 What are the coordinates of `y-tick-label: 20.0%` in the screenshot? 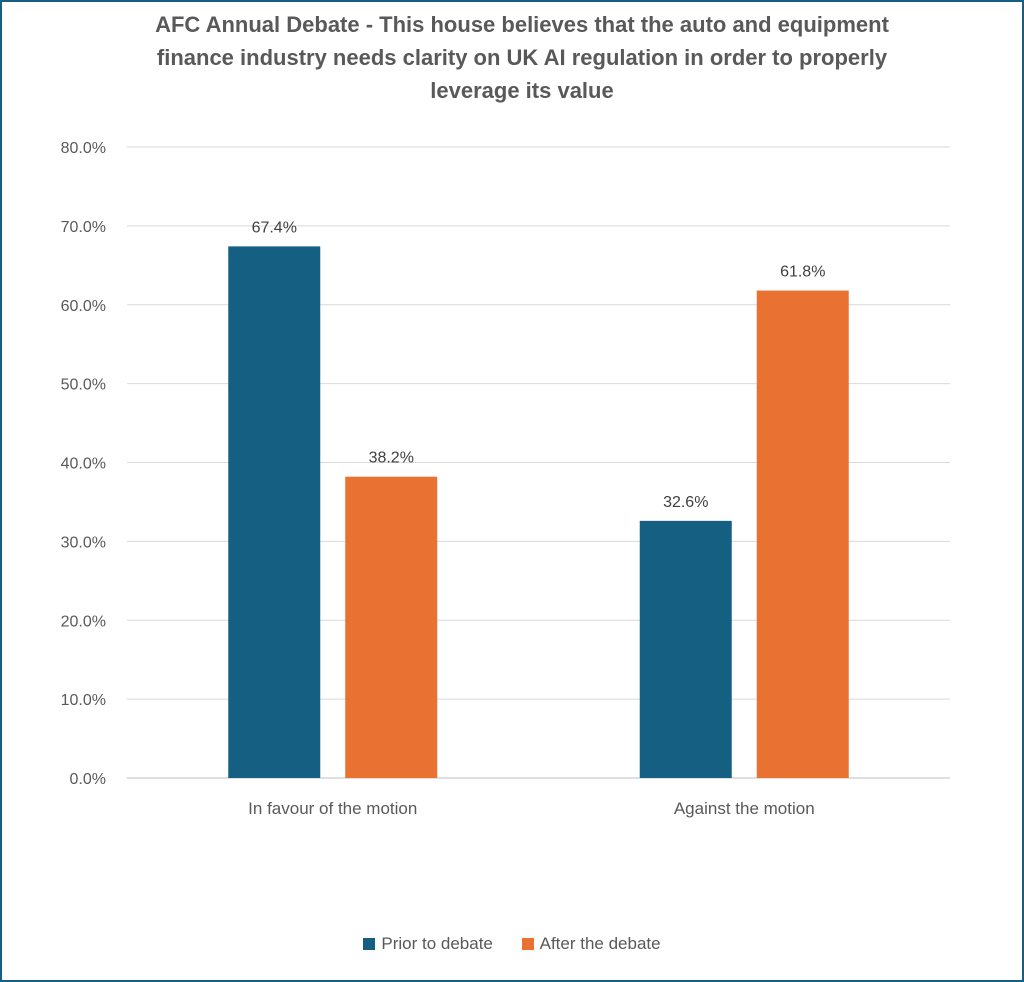 It's located at (83, 621).